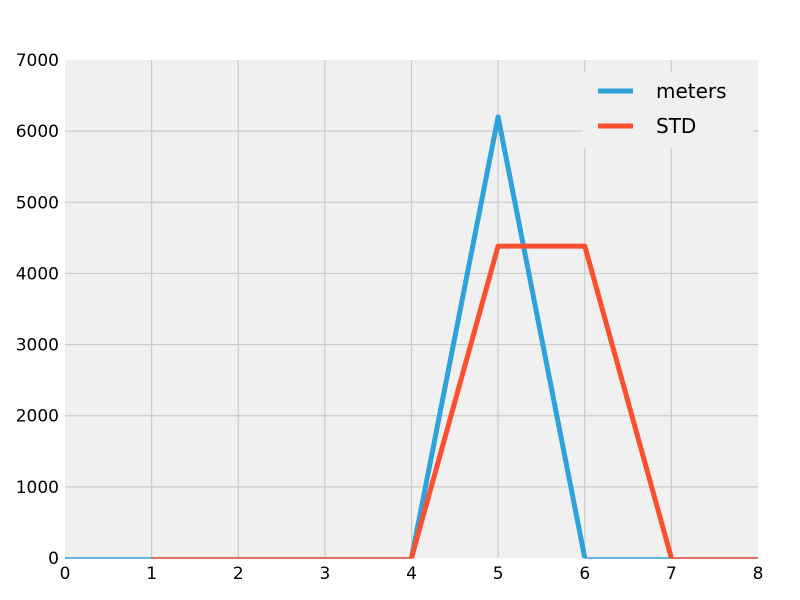 The height and width of the screenshot is (600, 800). Describe the element at coordinates (238, 574) in the screenshot. I see `x-tick-label: 2` at that location.